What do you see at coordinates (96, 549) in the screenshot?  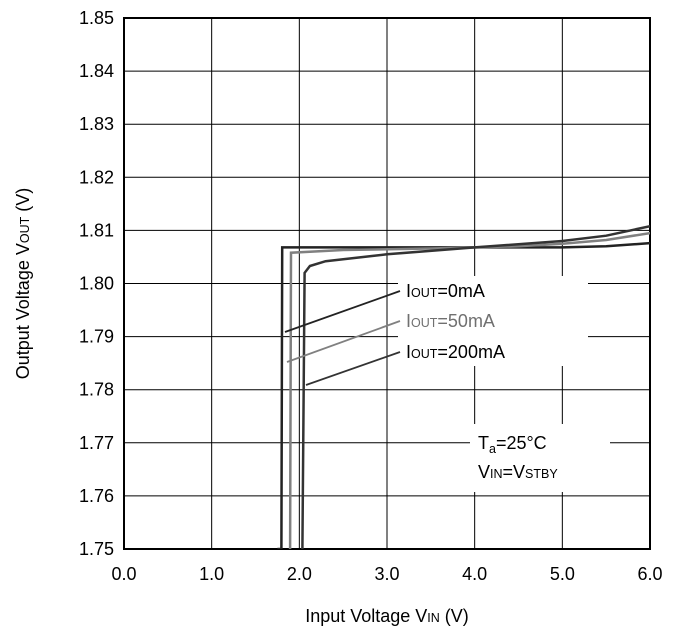 I see `y-tick-label: 1.75` at bounding box center [96, 549].